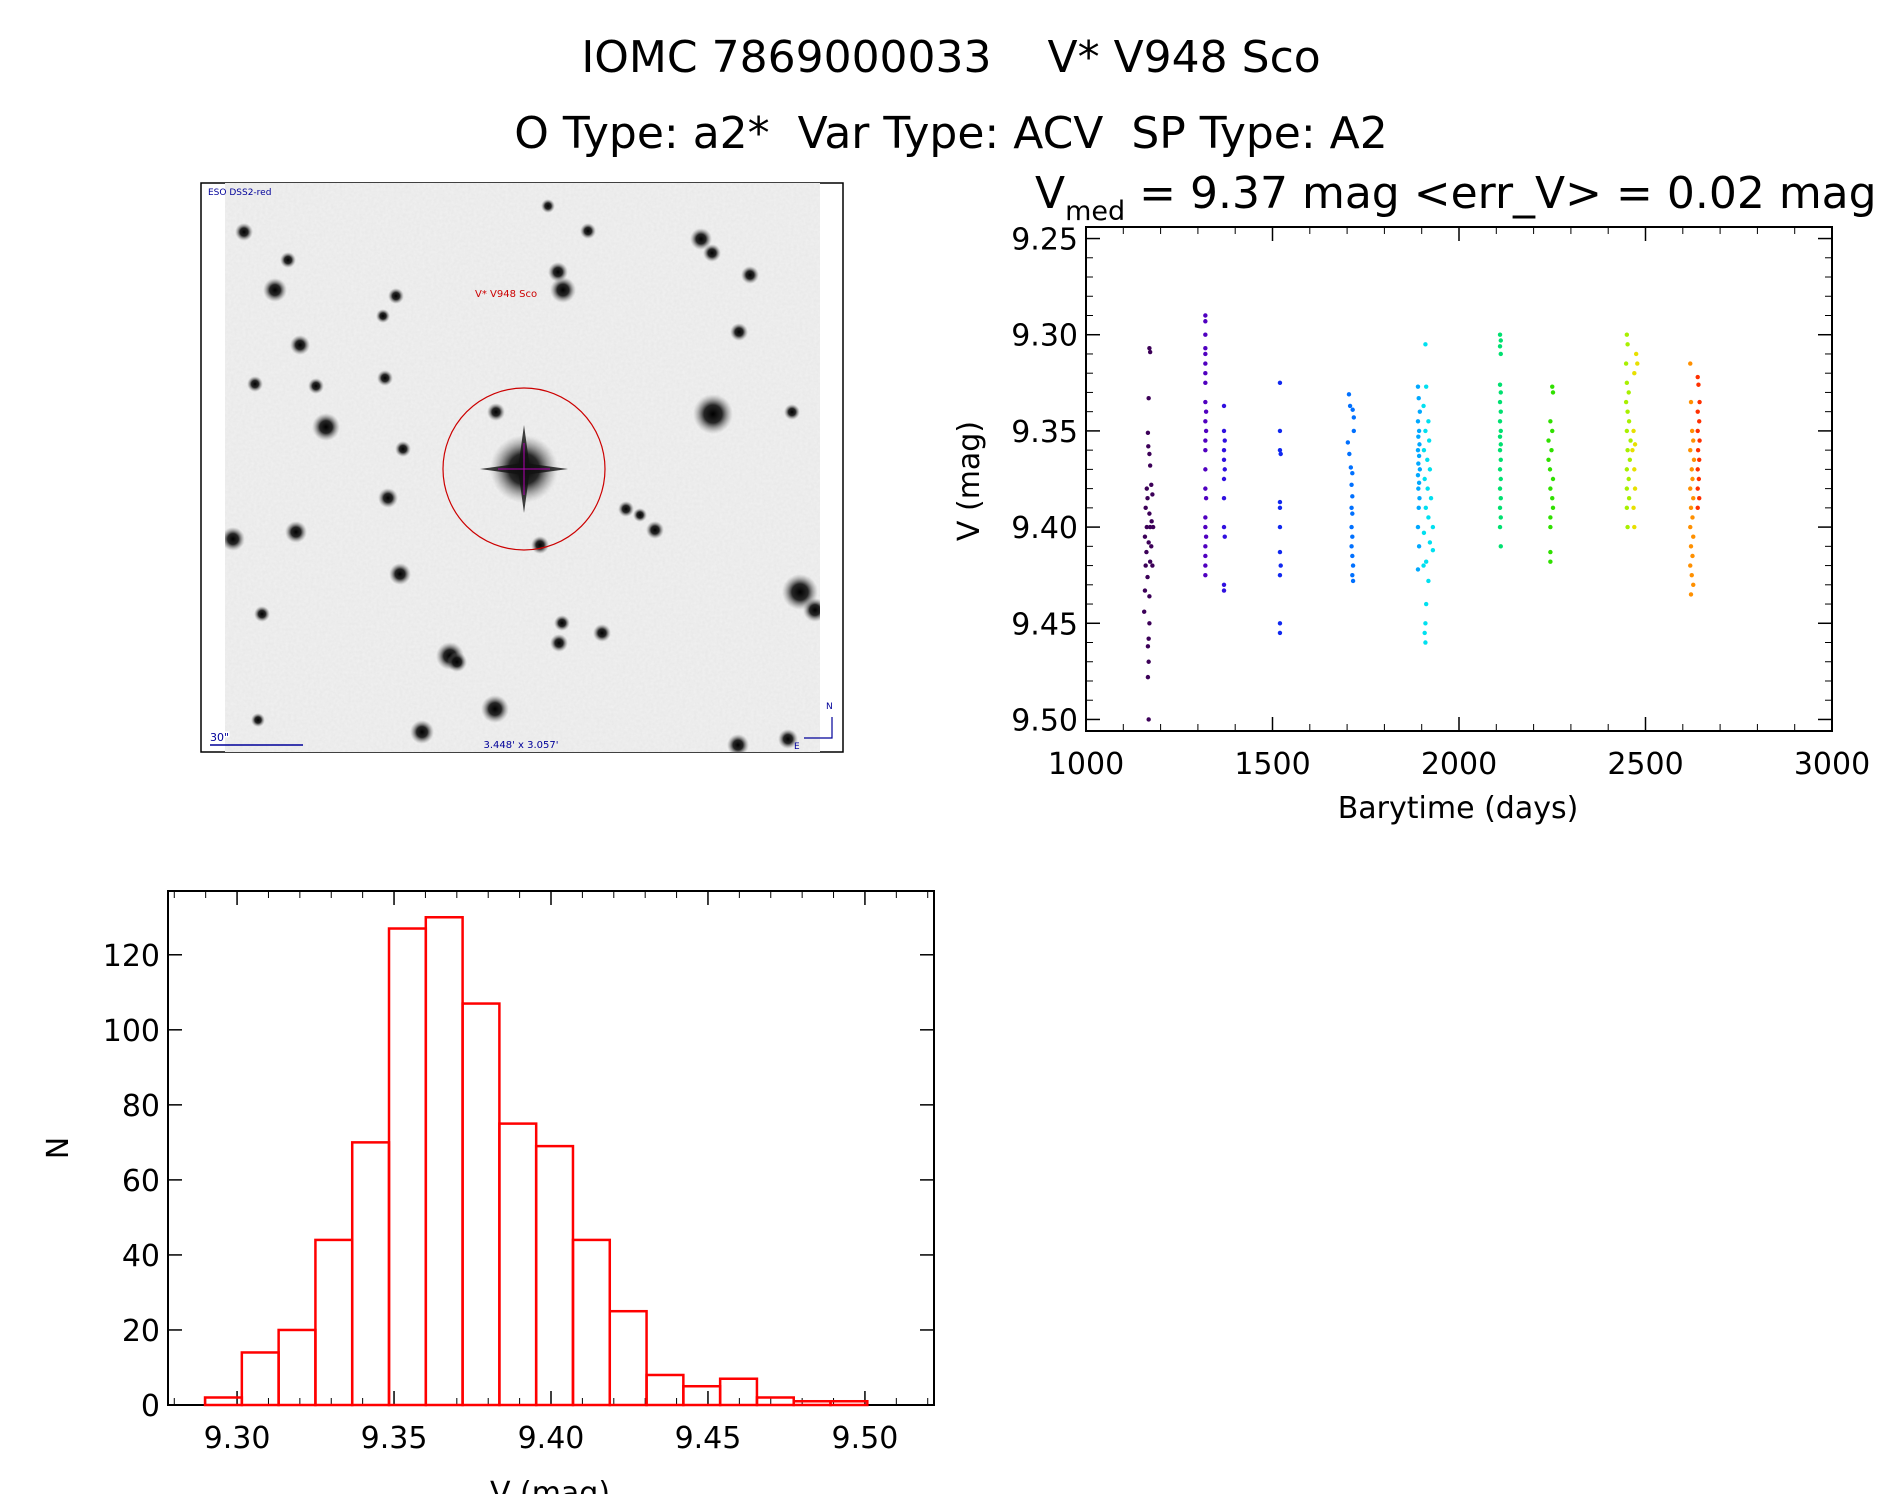 The width and height of the screenshot is (1889, 1494). What do you see at coordinates (239, 193) in the screenshot?
I see `survey-label: ESO DSS2-red` at bounding box center [239, 193].